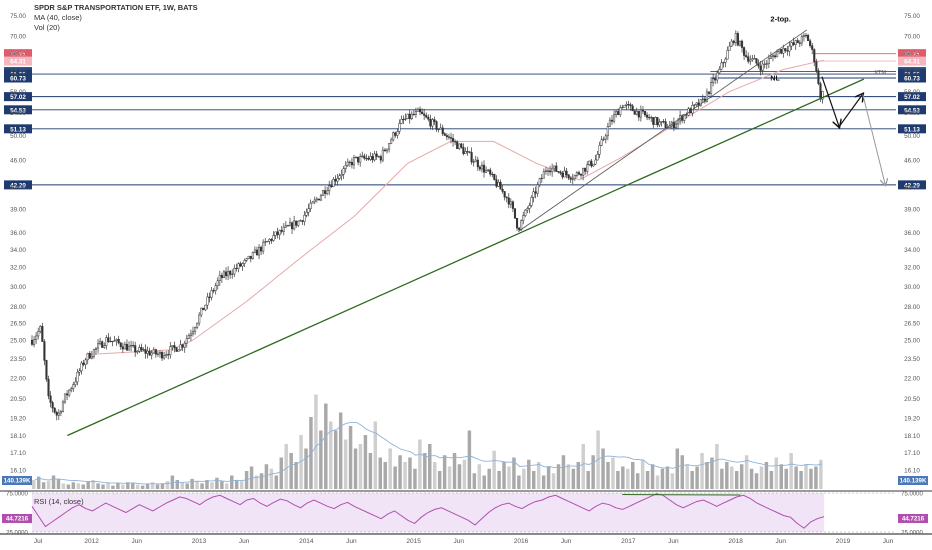 This screenshot has height=550, width=932. I want to click on price-axis-tick-right: 25.00, so click(912, 341).